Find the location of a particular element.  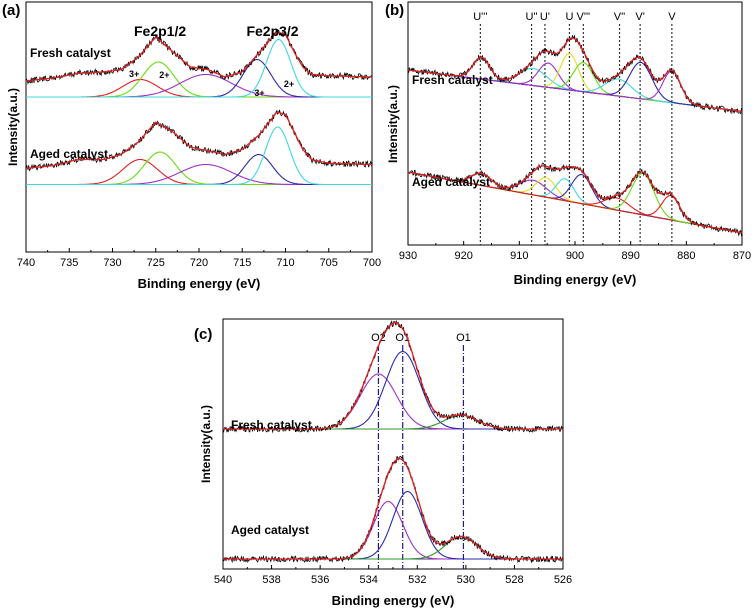

x-tick-label: 725 is located at coordinates (156, 263).